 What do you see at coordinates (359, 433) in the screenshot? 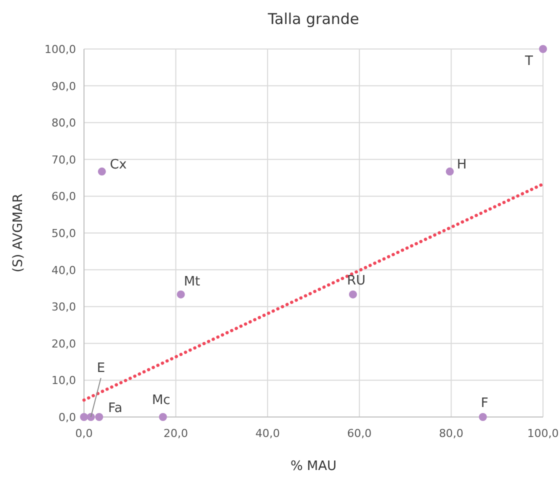
I see `x-tick-label: 60,0` at bounding box center [359, 433].